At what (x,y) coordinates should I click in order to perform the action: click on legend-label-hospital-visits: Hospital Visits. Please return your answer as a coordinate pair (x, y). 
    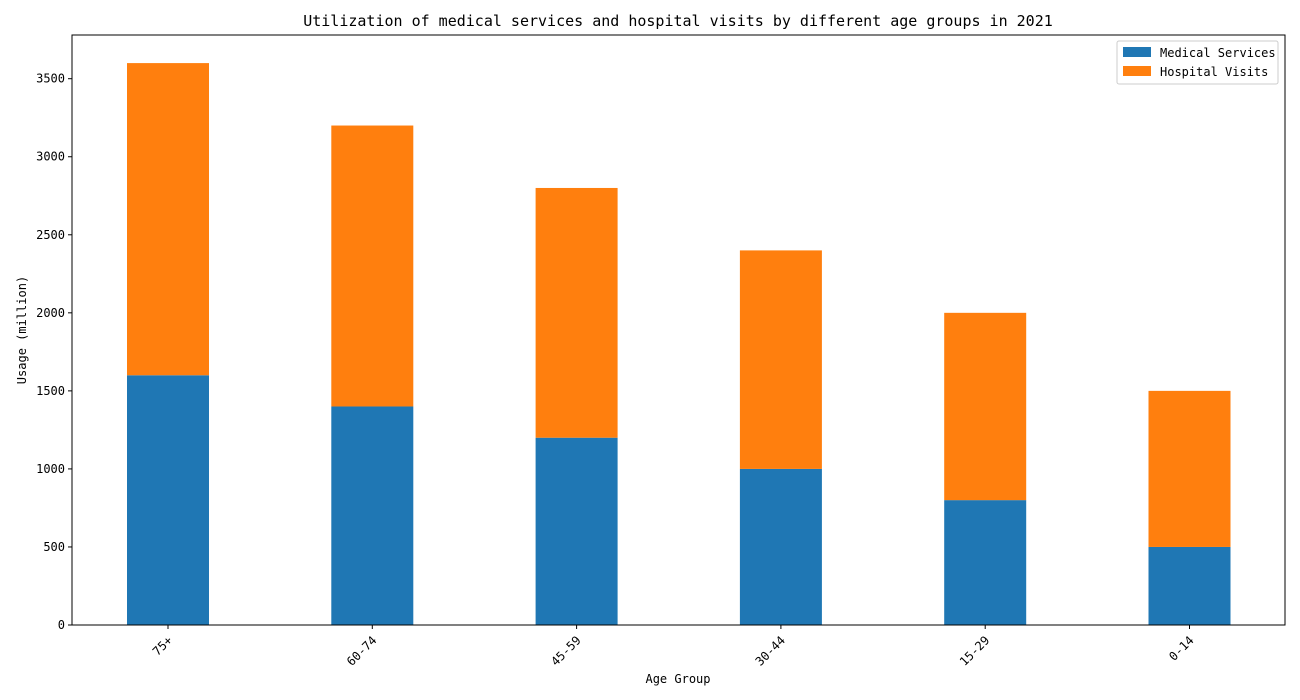
    Looking at the image, I should click on (1214, 72).